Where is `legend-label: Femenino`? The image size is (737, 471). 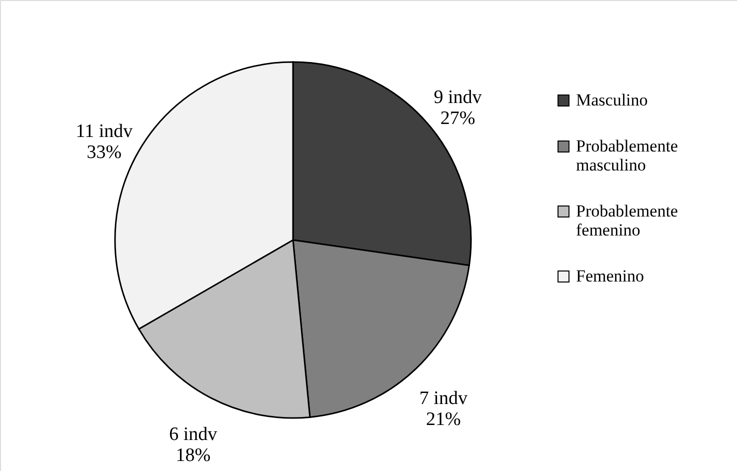 legend-label: Femenino is located at coordinates (610, 276).